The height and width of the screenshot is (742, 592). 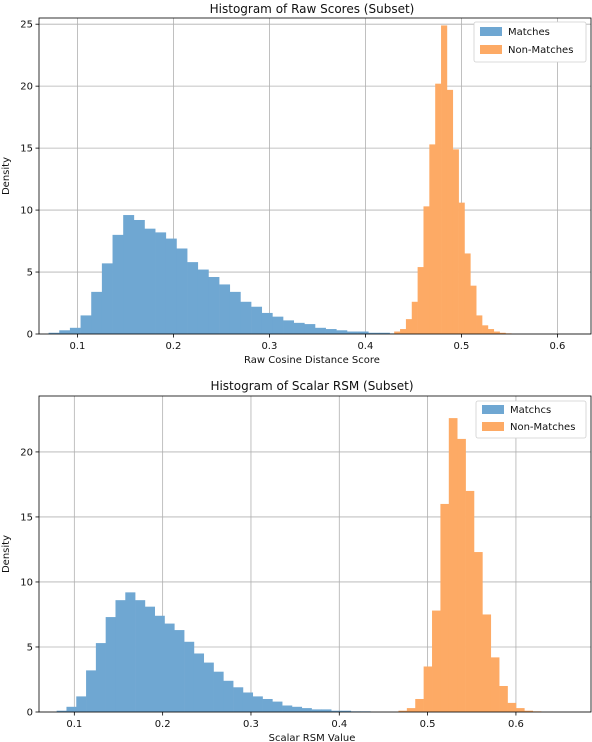 I want to click on x-axis-label: Scalar RSM Value, so click(x=312, y=737).